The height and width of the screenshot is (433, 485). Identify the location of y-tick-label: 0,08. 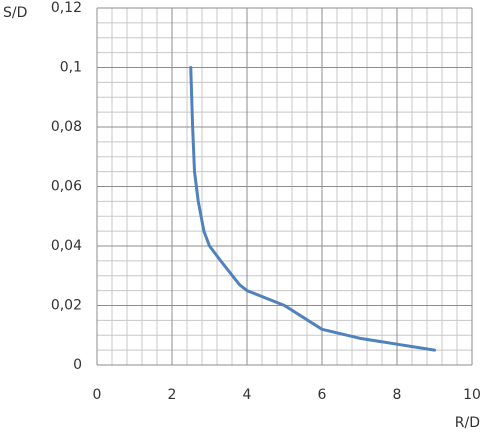
(66, 127).